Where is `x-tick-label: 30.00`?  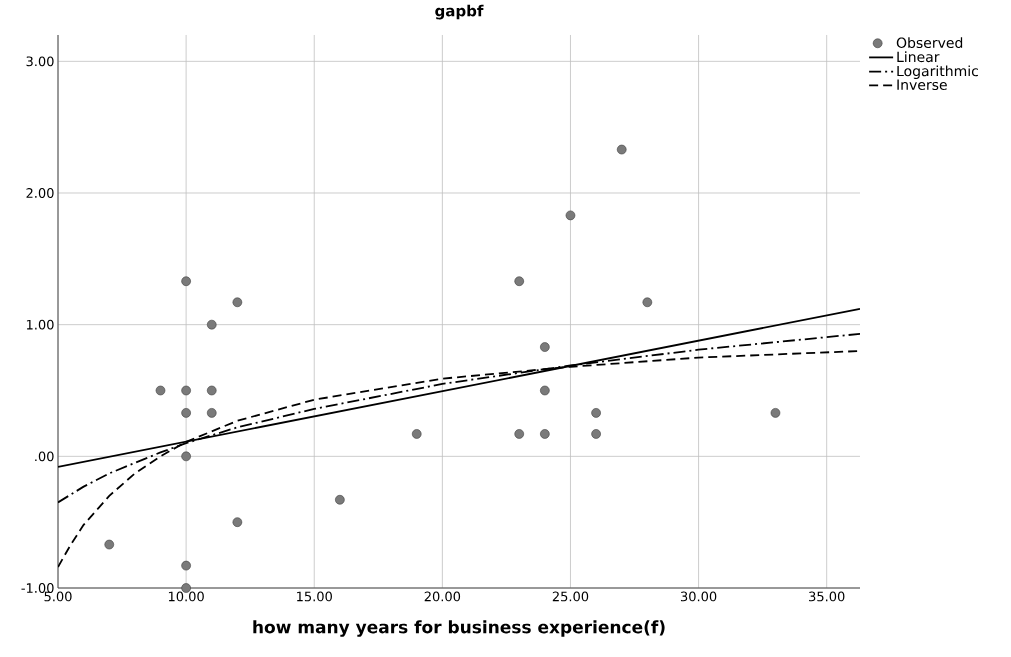 x-tick-label: 30.00 is located at coordinates (698, 596).